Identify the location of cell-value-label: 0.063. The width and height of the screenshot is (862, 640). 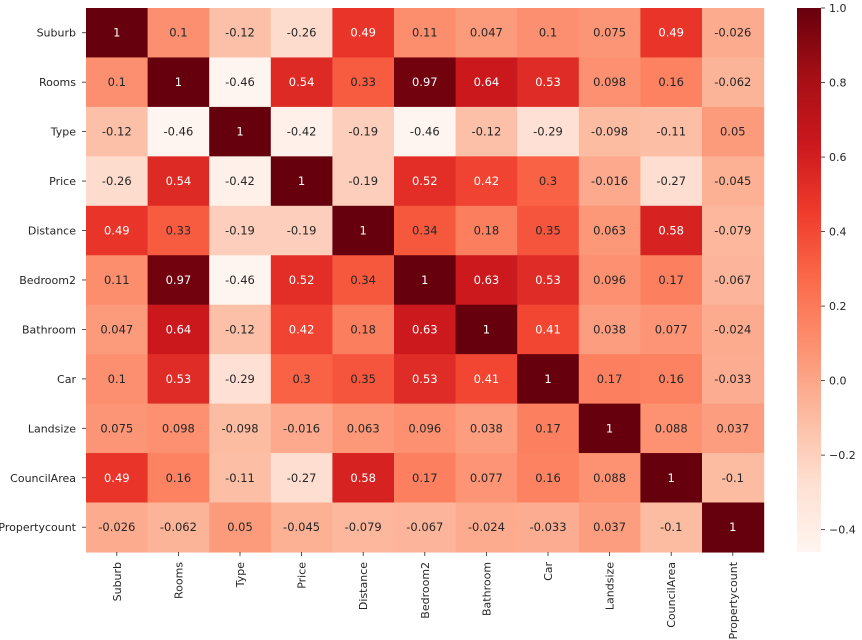
(363, 428).